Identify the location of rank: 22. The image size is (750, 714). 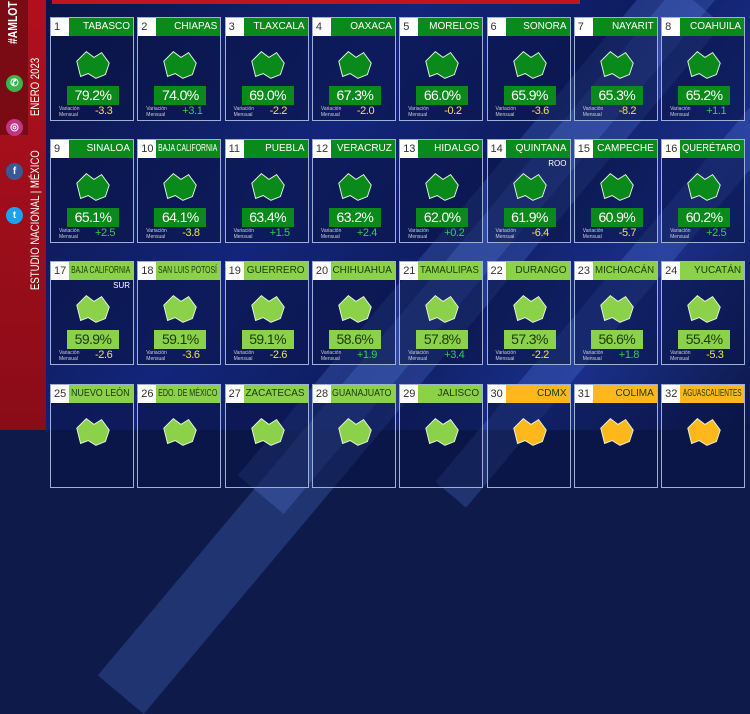
(496, 271).